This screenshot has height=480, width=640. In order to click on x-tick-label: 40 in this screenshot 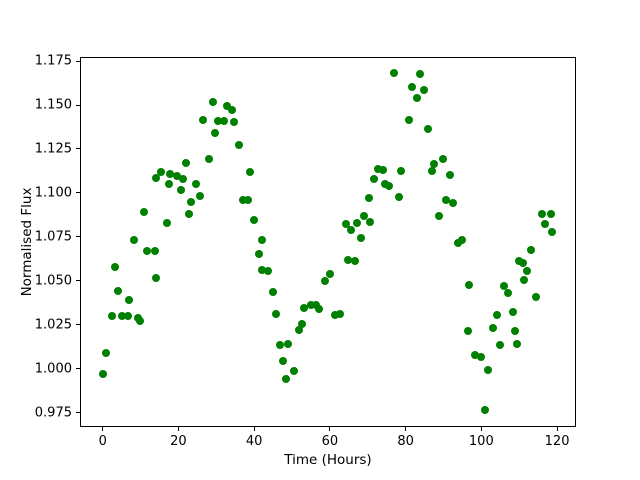, I will do `click(254, 441)`.